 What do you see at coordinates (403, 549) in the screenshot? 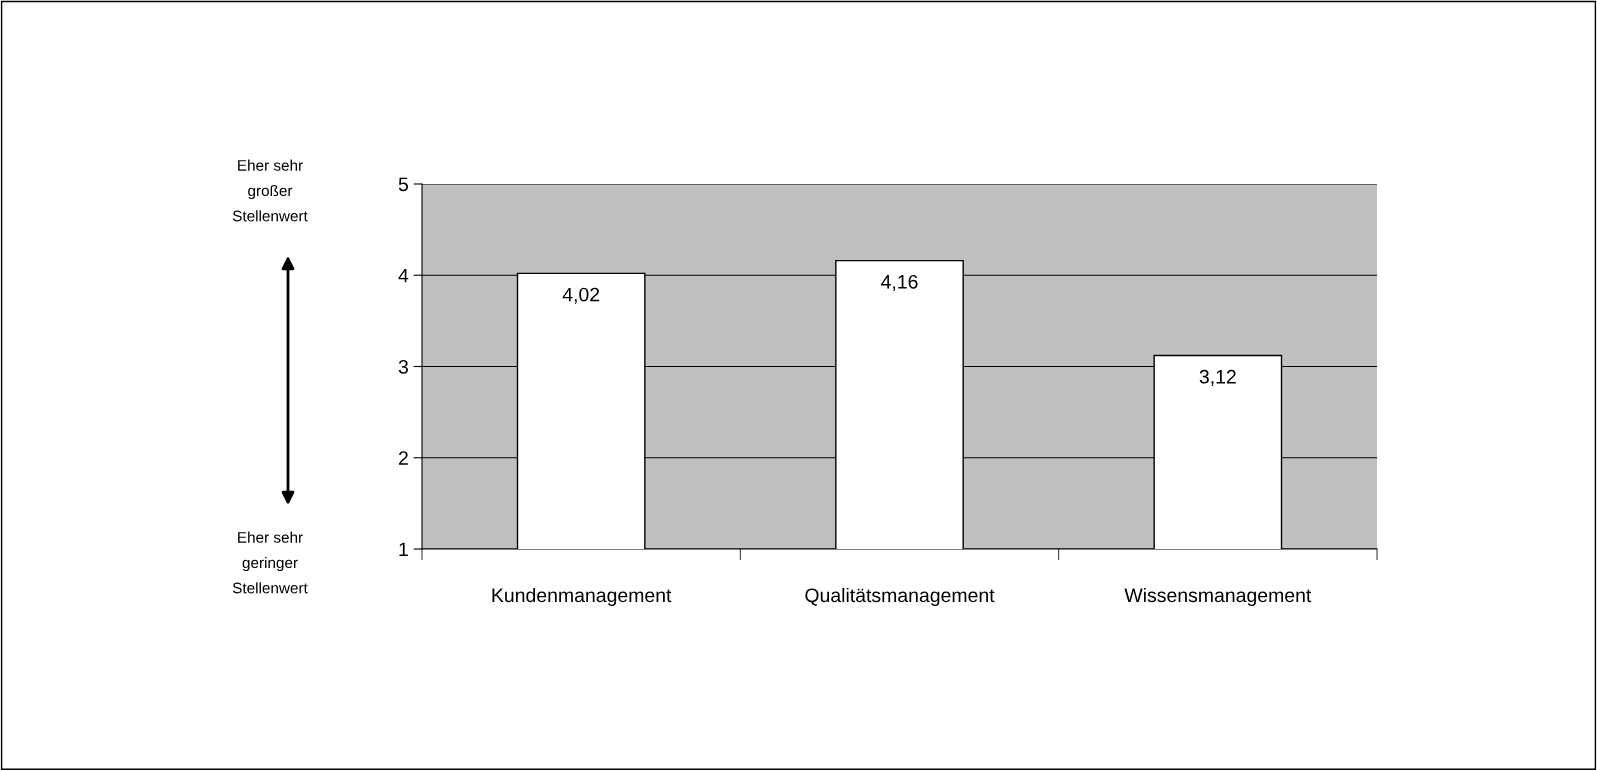
I see `y-tick-label: 1` at bounding box center [403, 549].